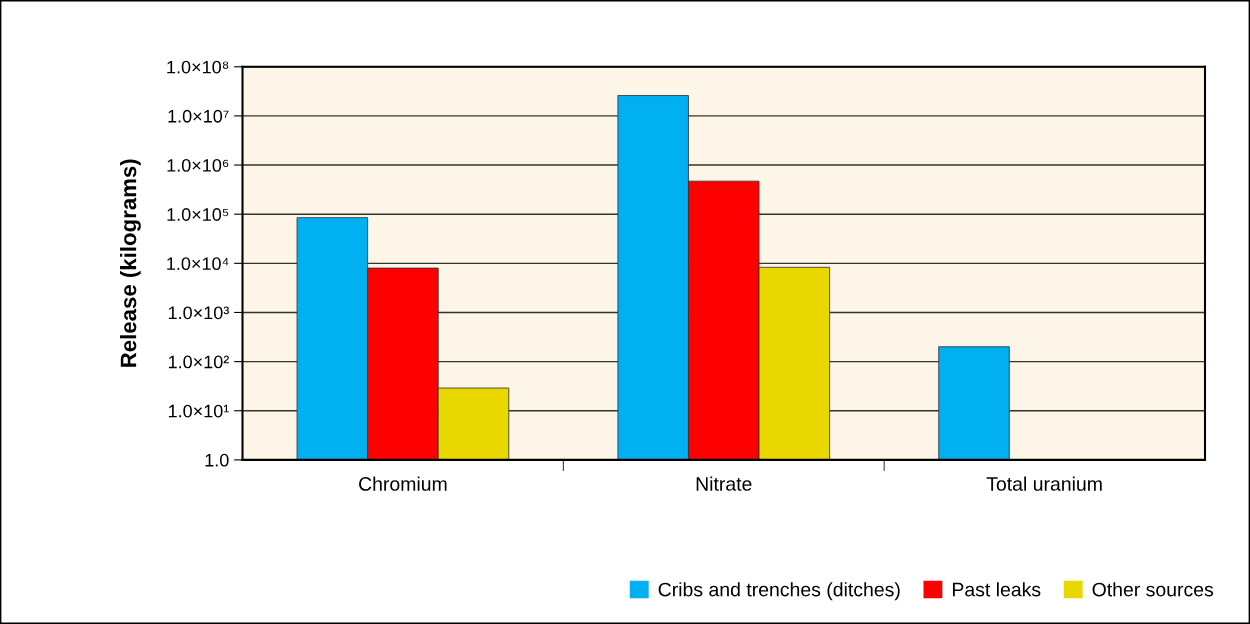  What do you see at coordinates (198, 214) in the screenshot?
I see `y-tick-label: 1.0×10⁵` at bounding box center [198, 214].